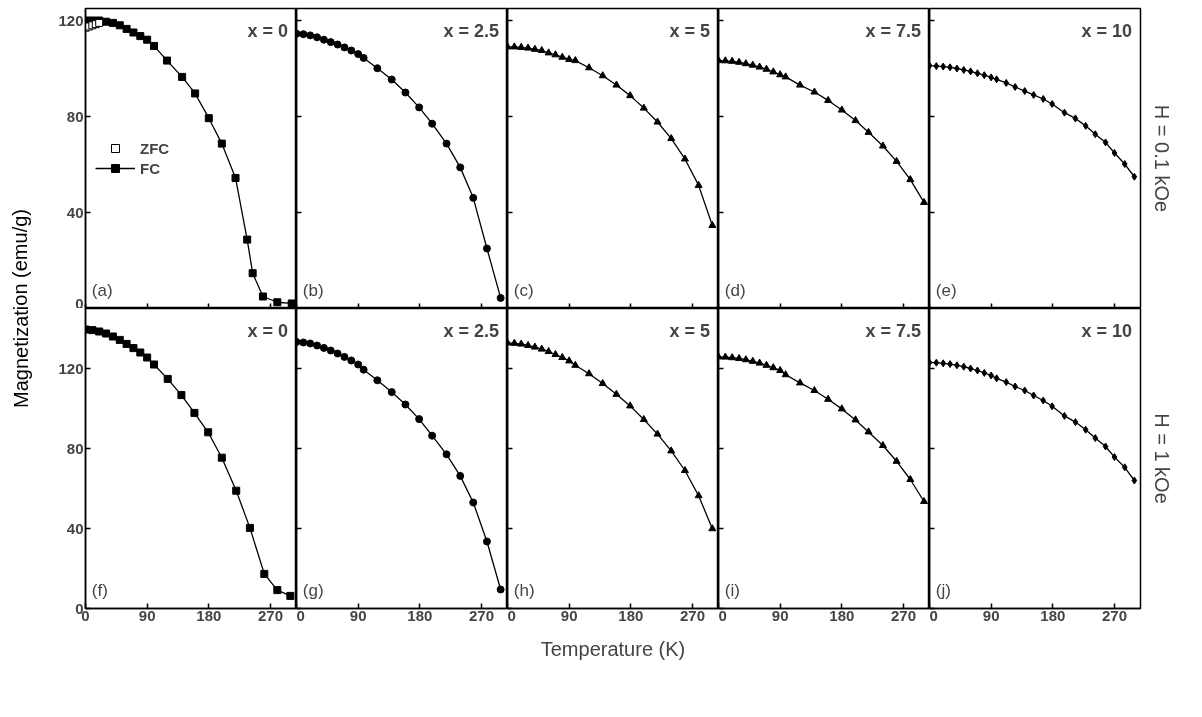 The height and width of the screenshot is (717, 1202). I want to click on annotation: (b), so click(313, 290).